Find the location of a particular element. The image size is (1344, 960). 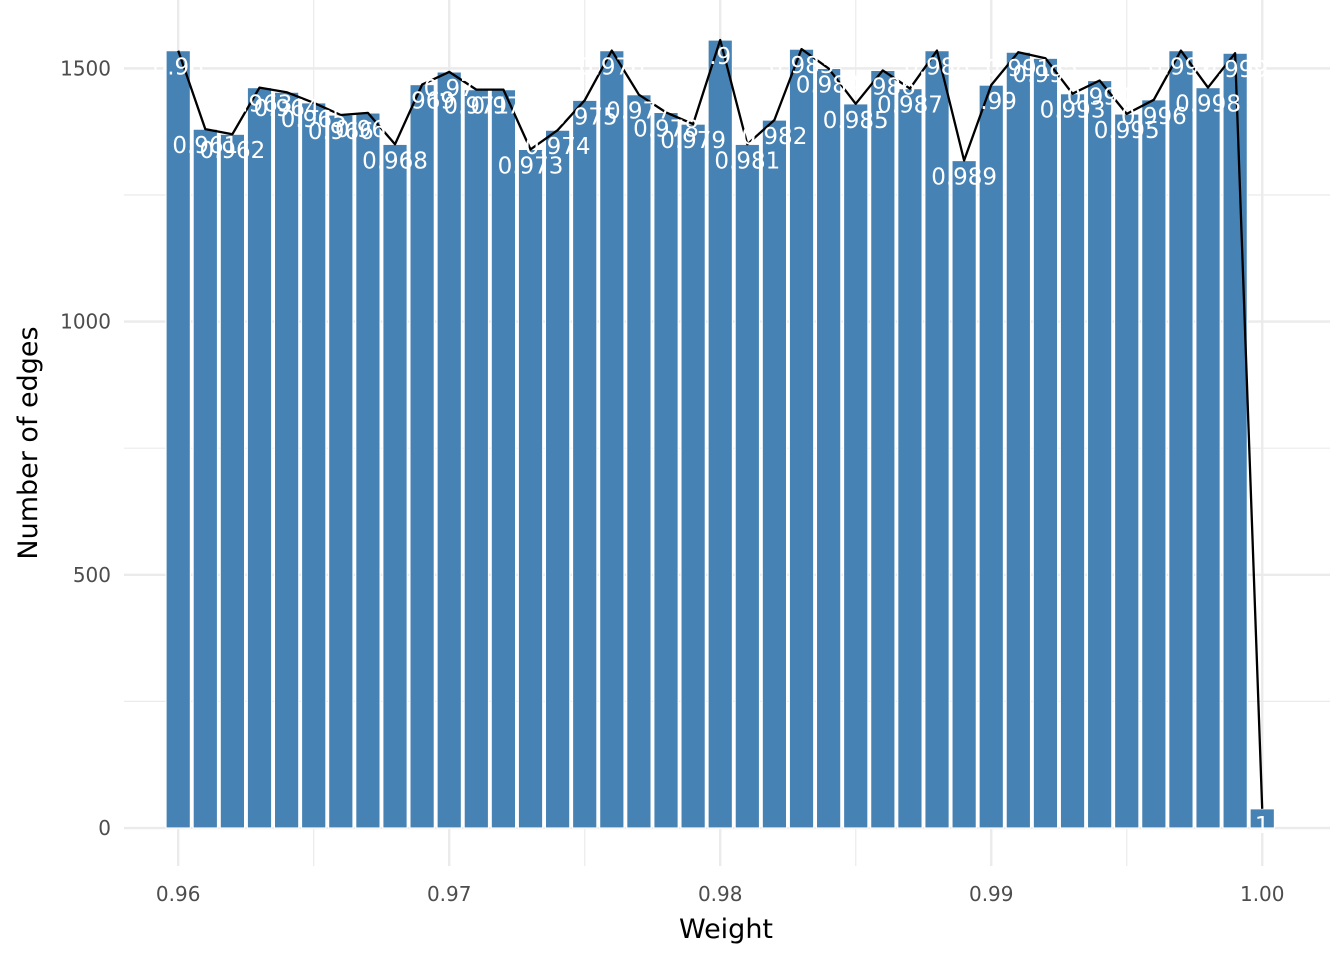

bar-label: 0.981 is located at coordinates (747, 161).